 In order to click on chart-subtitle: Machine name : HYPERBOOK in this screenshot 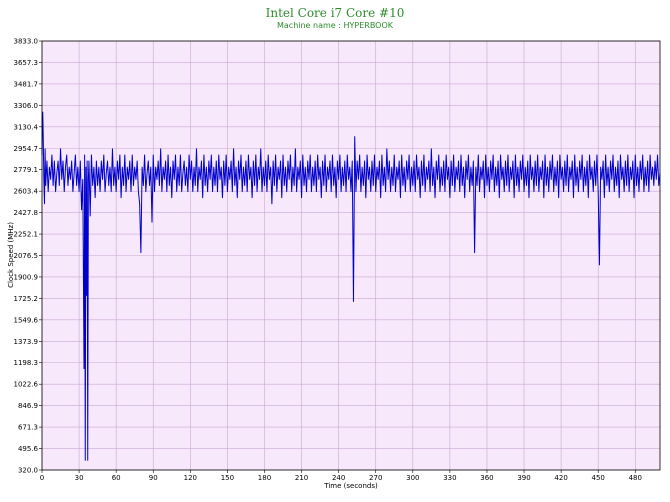, I will do `click(335, 25)`.